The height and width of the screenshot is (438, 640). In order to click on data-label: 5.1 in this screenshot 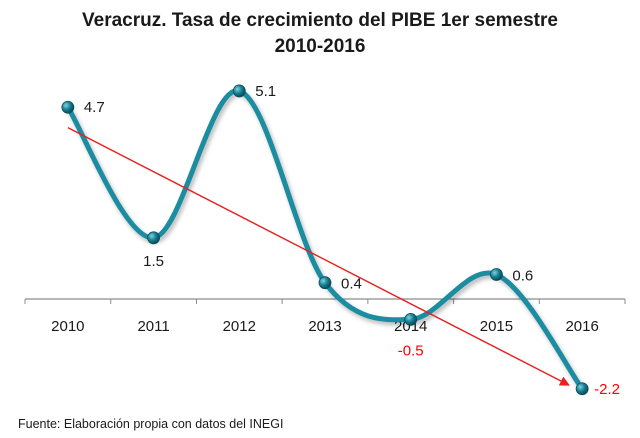, I will do `click(265, 91)`.